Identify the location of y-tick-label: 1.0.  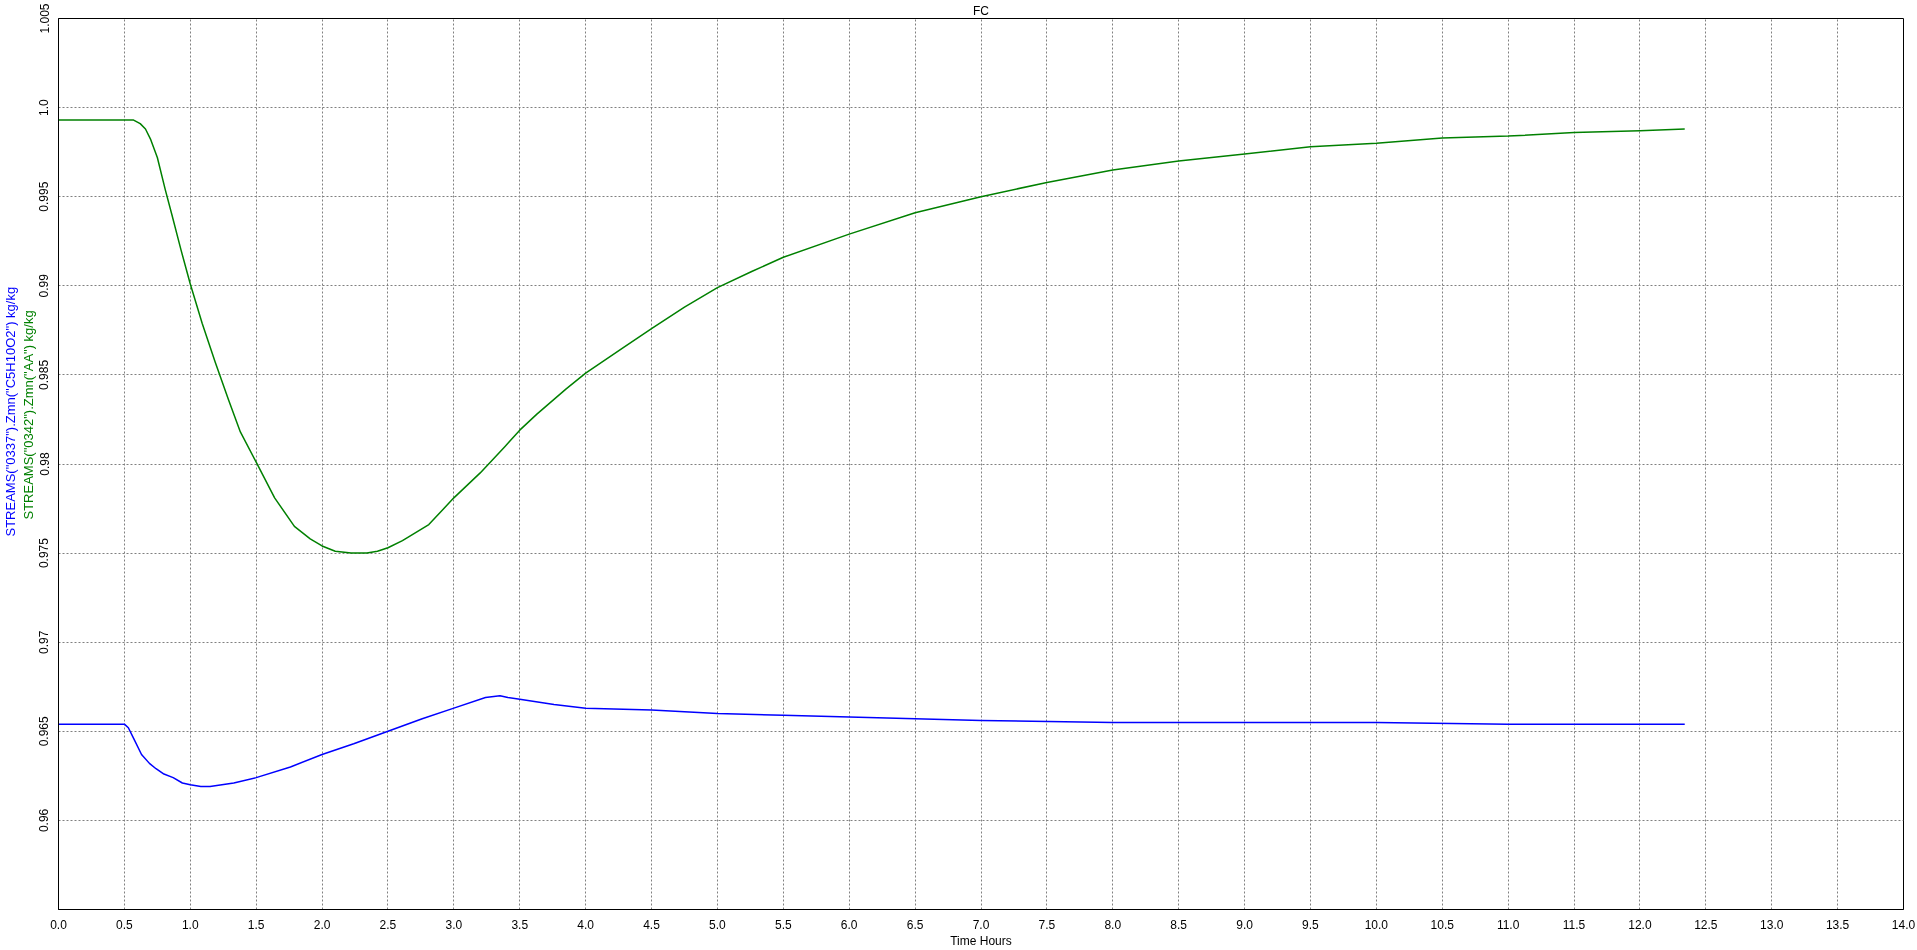
(44, 107).